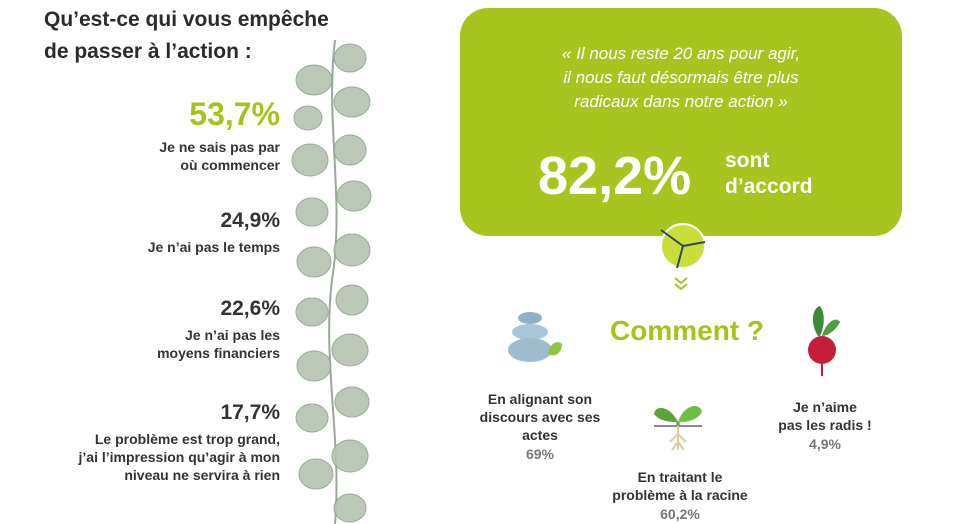  What do you see at coordinates (218, 344) in the screenshot?
I see `reason-text: Je n’ai pas les moyens financiers` at bounding box center [218, 344].